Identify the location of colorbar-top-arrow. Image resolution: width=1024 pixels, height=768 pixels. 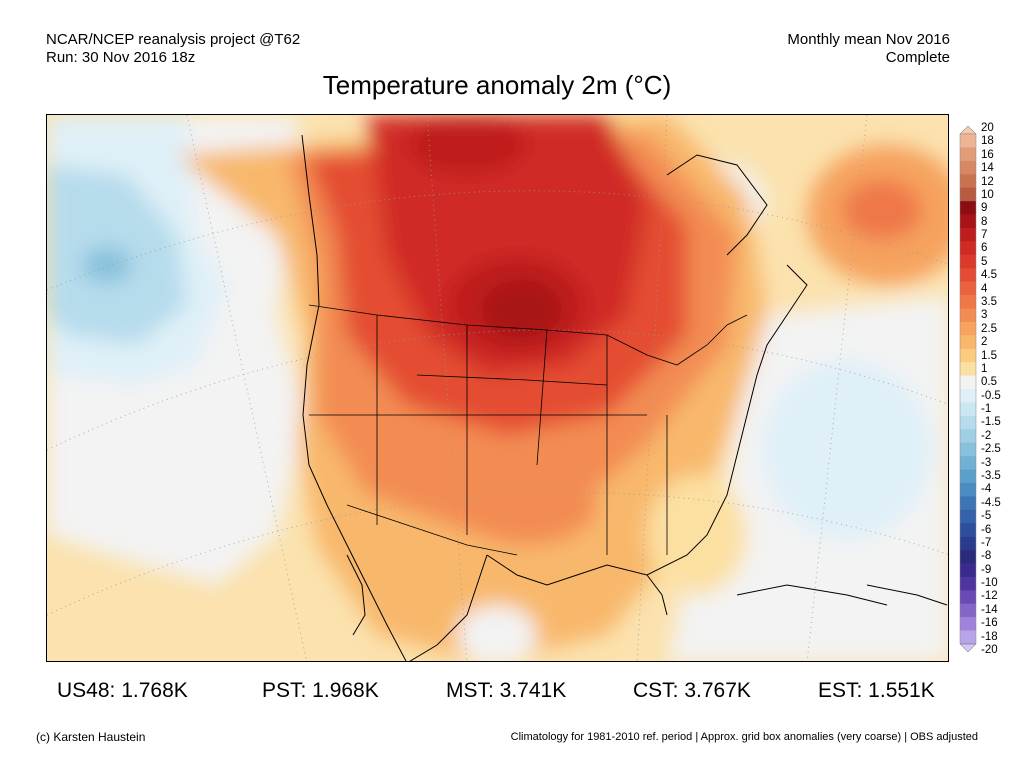
(968, 130).